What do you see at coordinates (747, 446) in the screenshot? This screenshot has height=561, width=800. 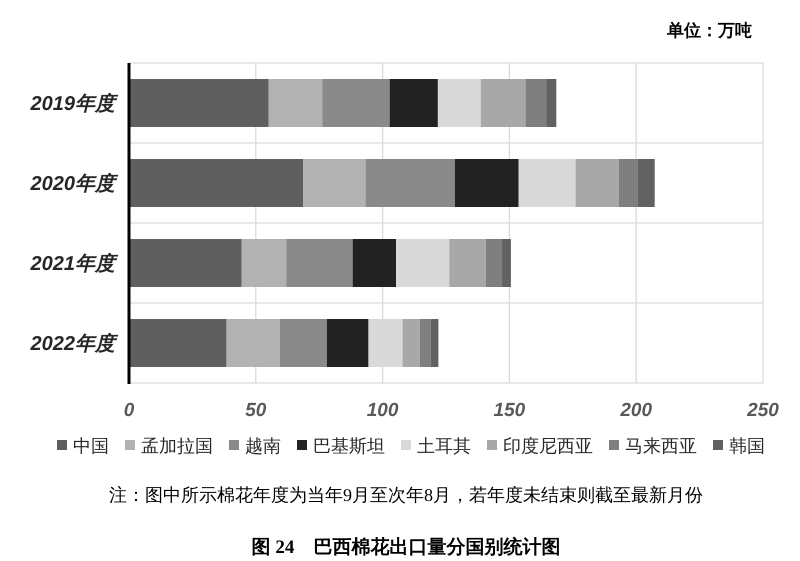 I see `legend-label: 韩国` at bounding box center [747, 446].